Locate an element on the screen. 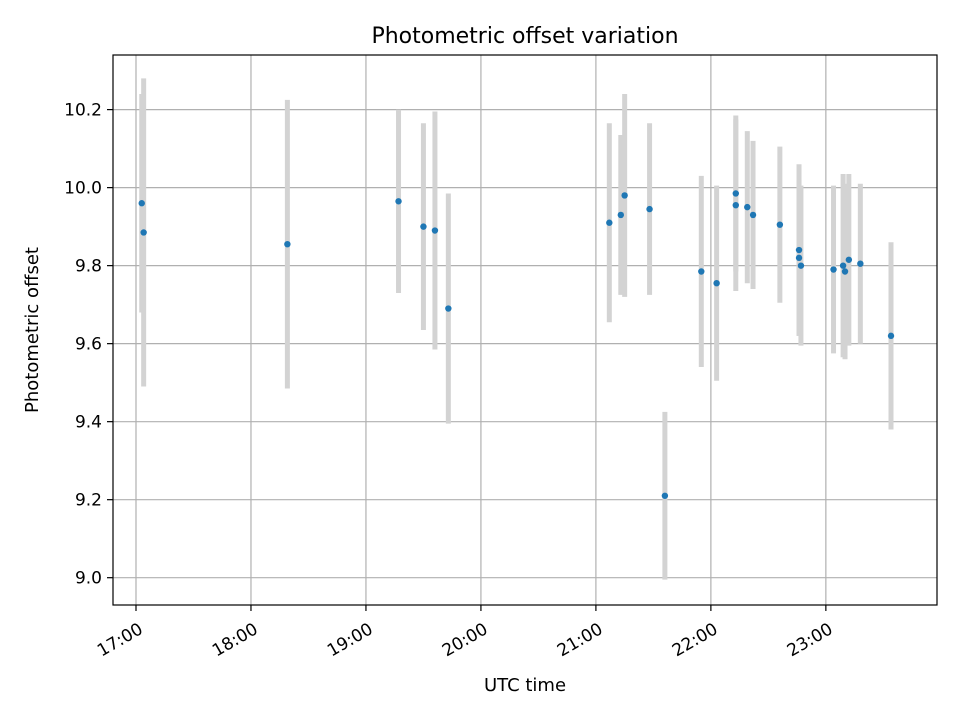  y-axis-ticks: 9.0 9.2 9.4 9.6 9.8 10.0 10.2 is located at coordinates (88, 345).